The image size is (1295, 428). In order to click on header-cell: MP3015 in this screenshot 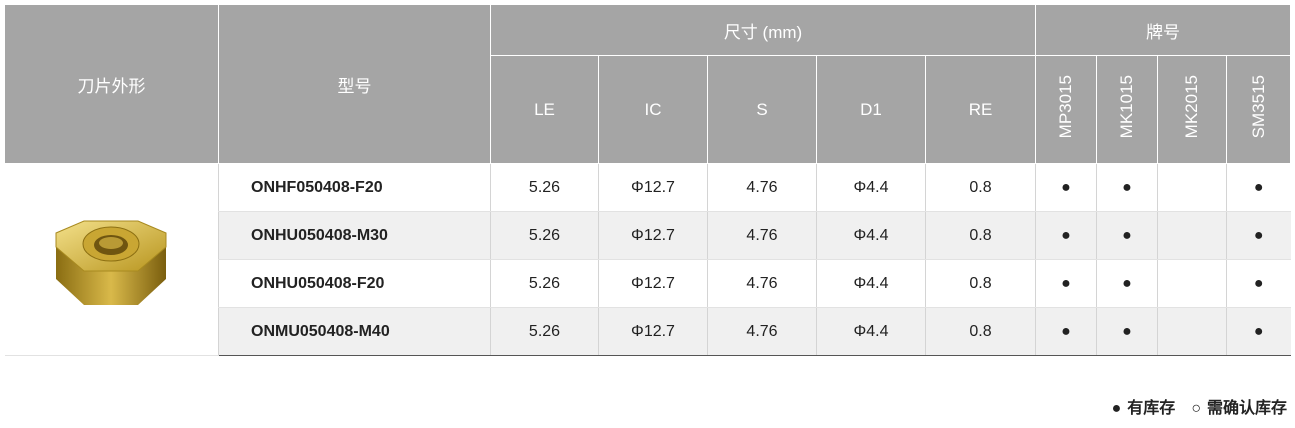, I will do `click(1066, 109)`.